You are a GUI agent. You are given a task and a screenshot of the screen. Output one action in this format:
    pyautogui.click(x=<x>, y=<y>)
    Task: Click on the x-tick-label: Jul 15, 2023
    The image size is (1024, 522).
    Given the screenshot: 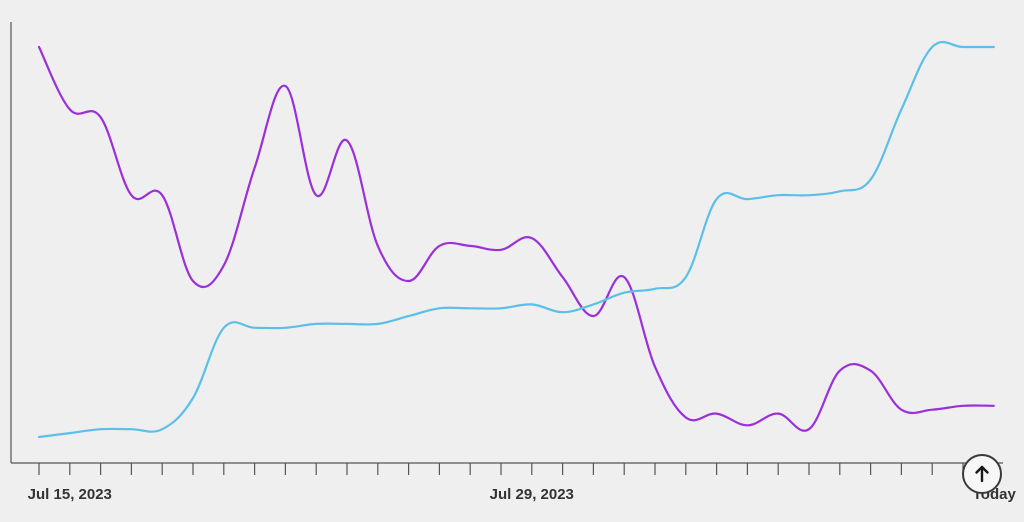 What is the action you would take?
    pyautogui.click(x=70, y=494)
    